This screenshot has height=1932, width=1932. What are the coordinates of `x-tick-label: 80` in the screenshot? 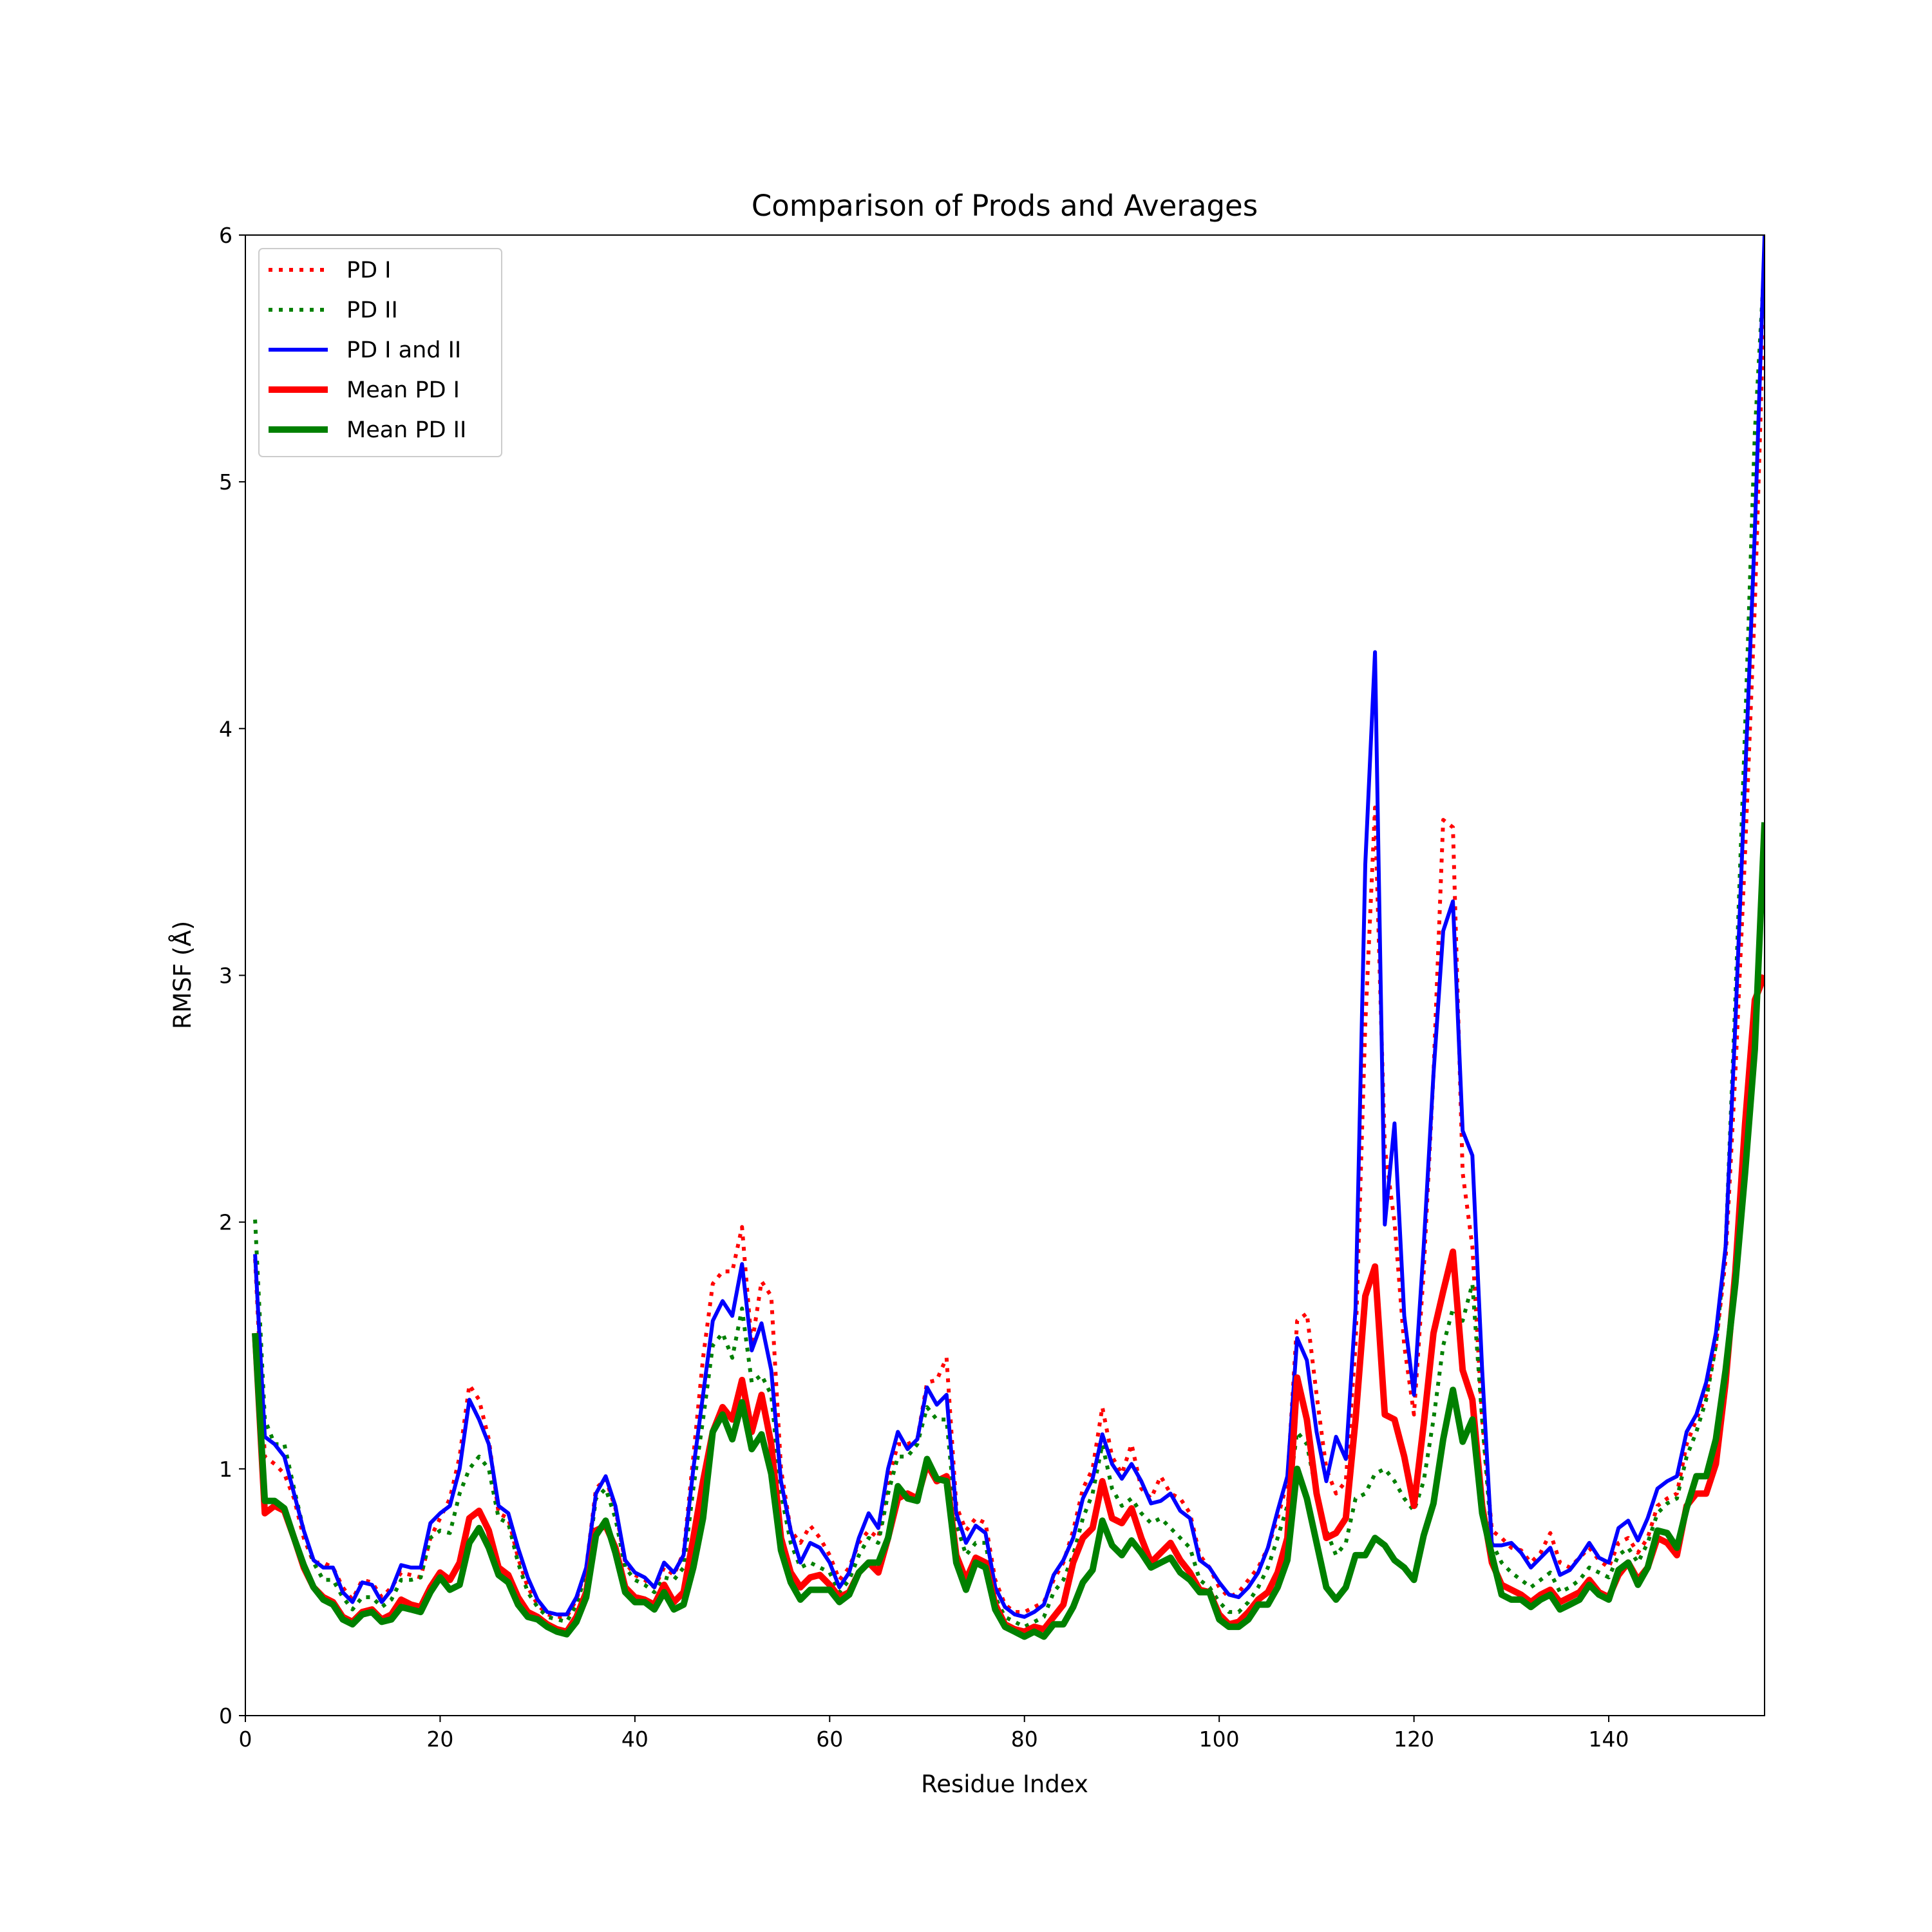 It's located at (1025, 1739).